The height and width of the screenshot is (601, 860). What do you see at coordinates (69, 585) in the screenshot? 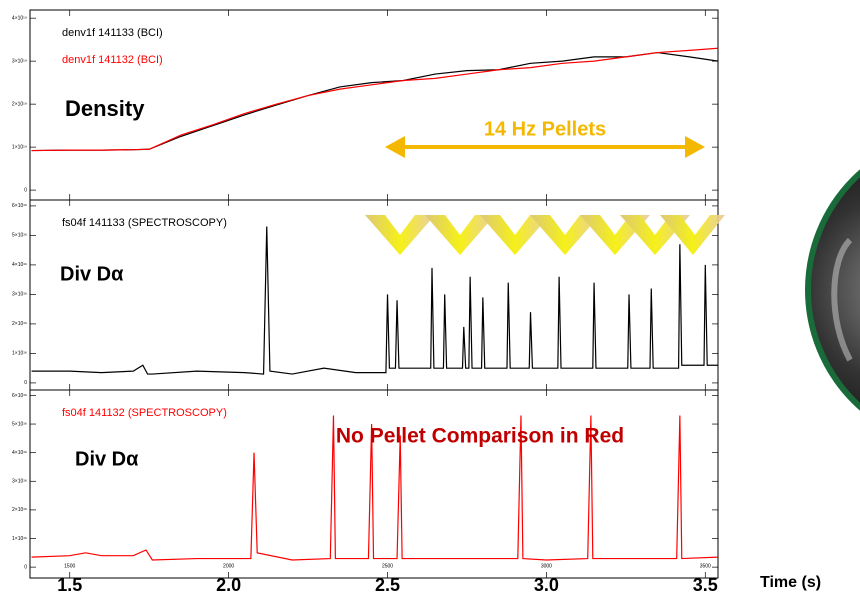
I see `x-tick-label-seconds: 1.5` at bounding box center [69, 585].